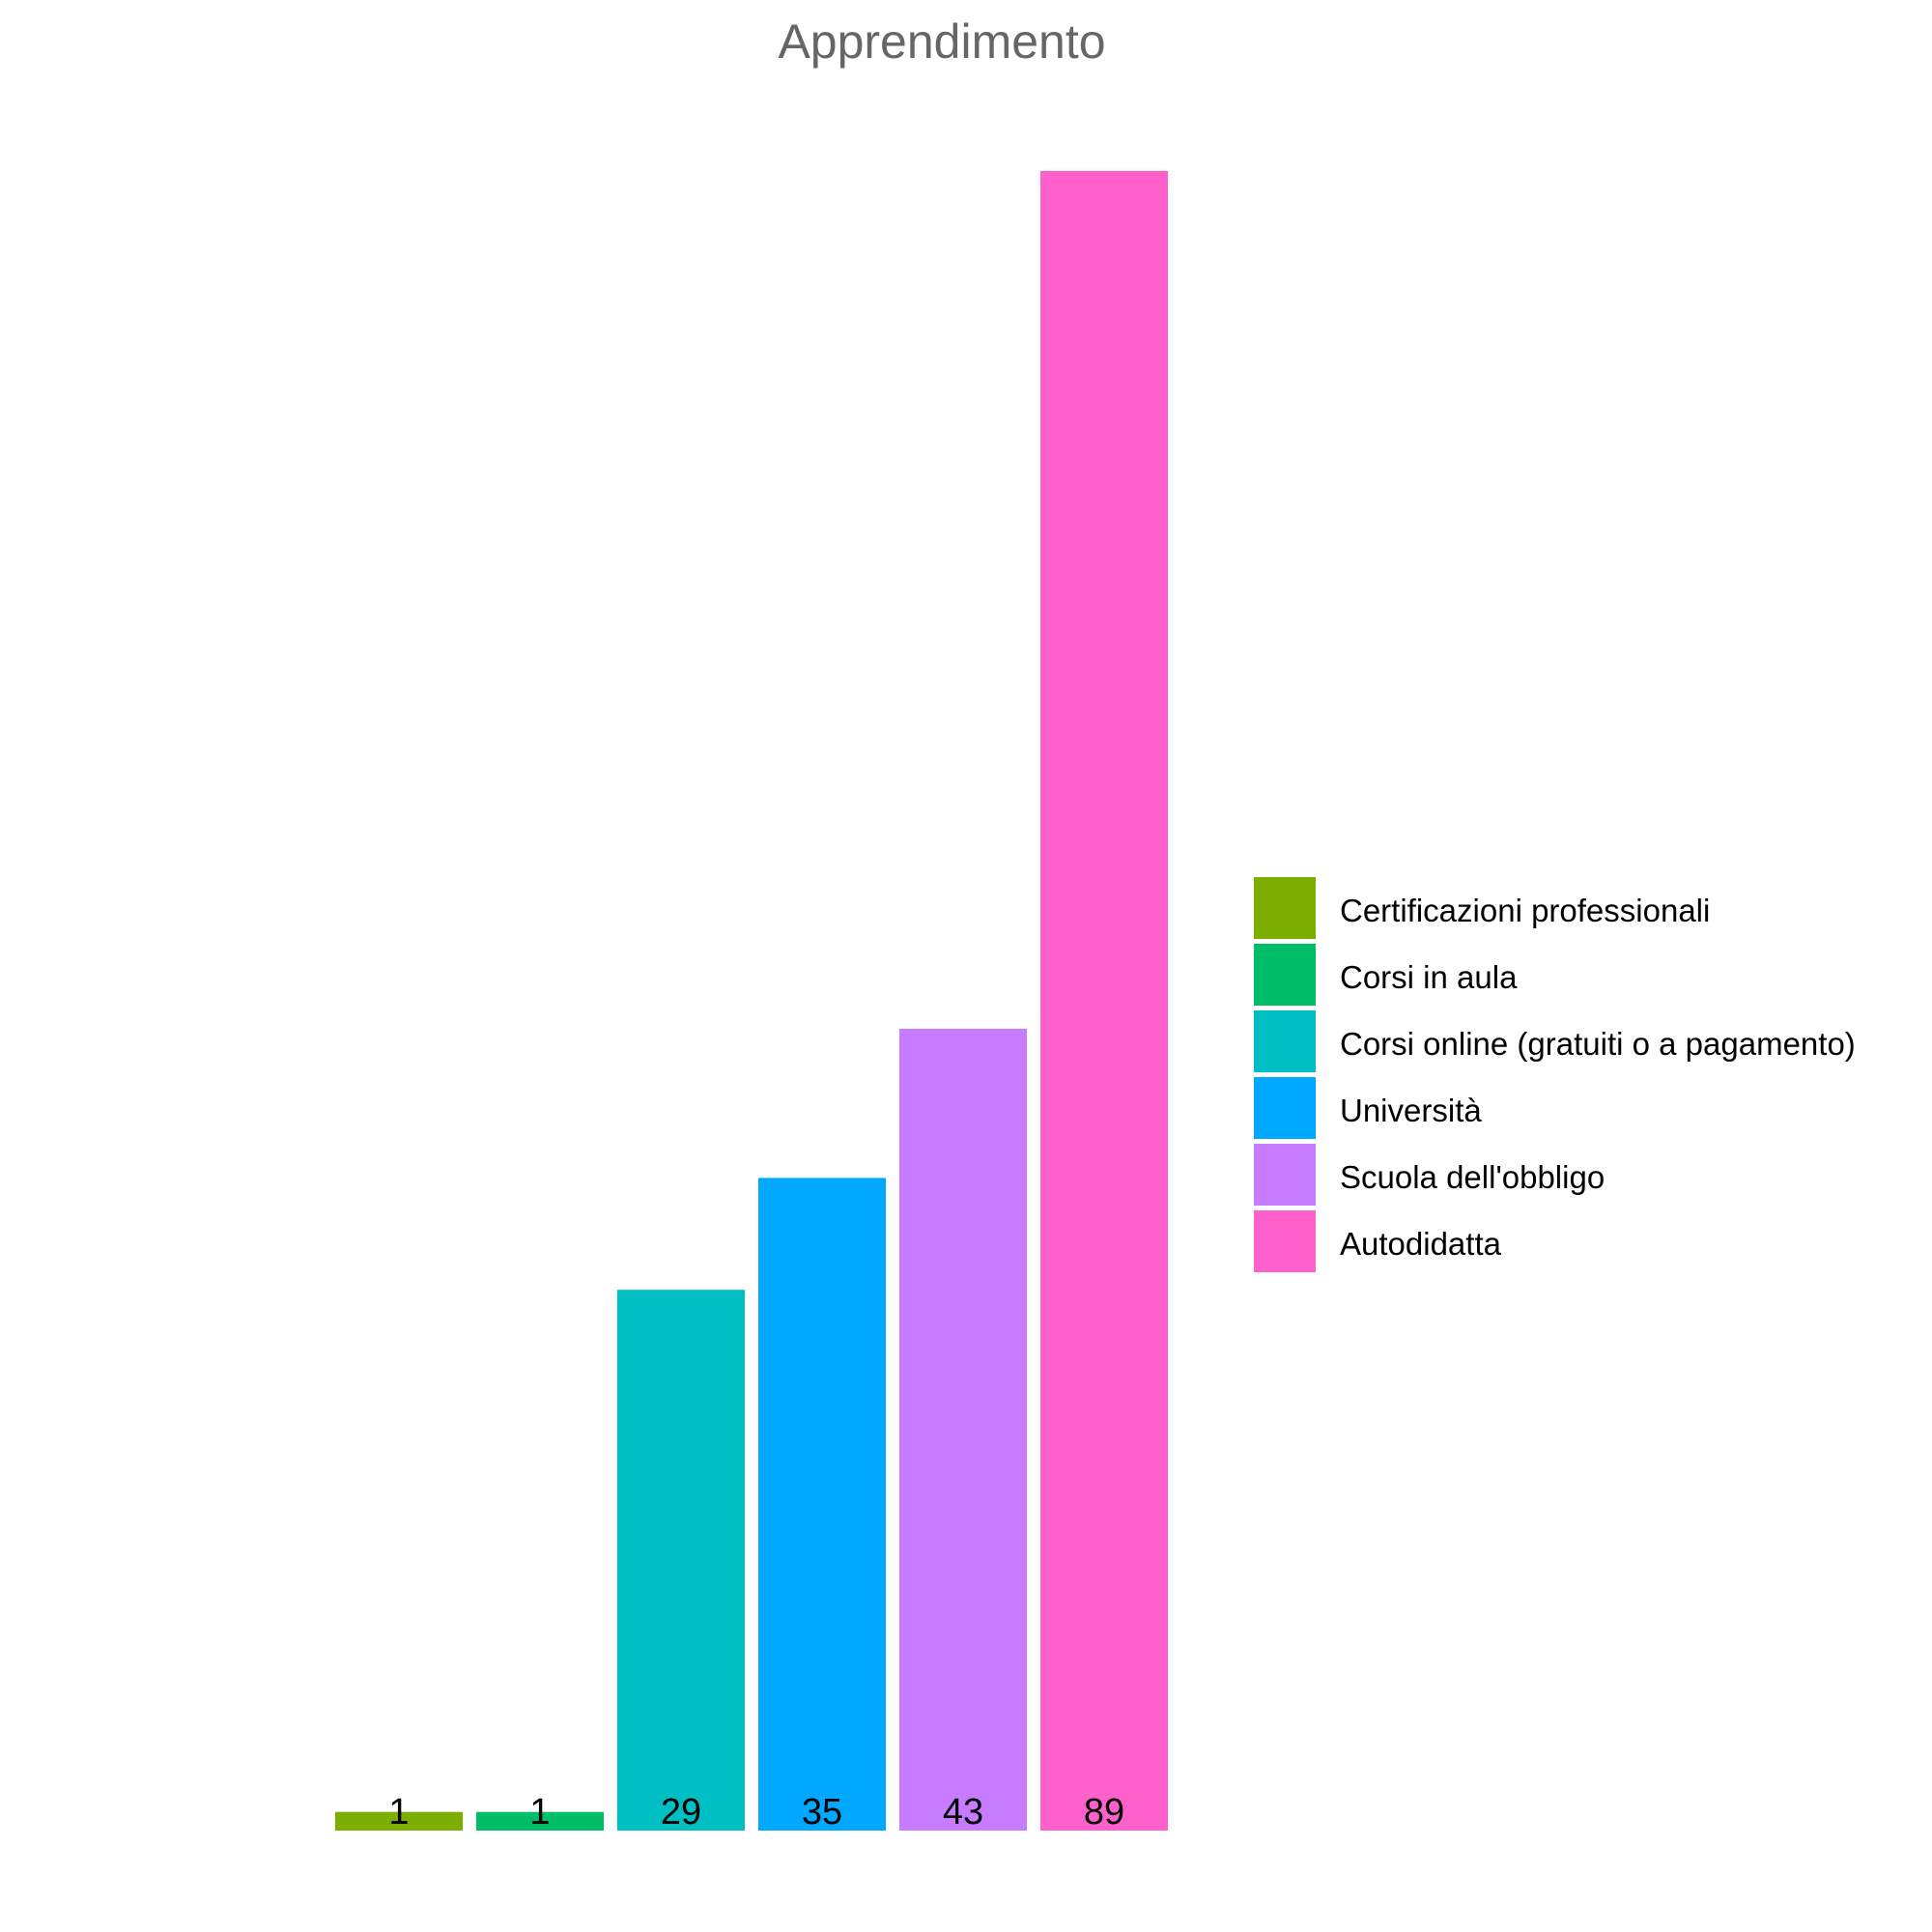  I want to click on legend-item-3: Corsi online (gratuiti o a pagamento), so click(1555, 1043).